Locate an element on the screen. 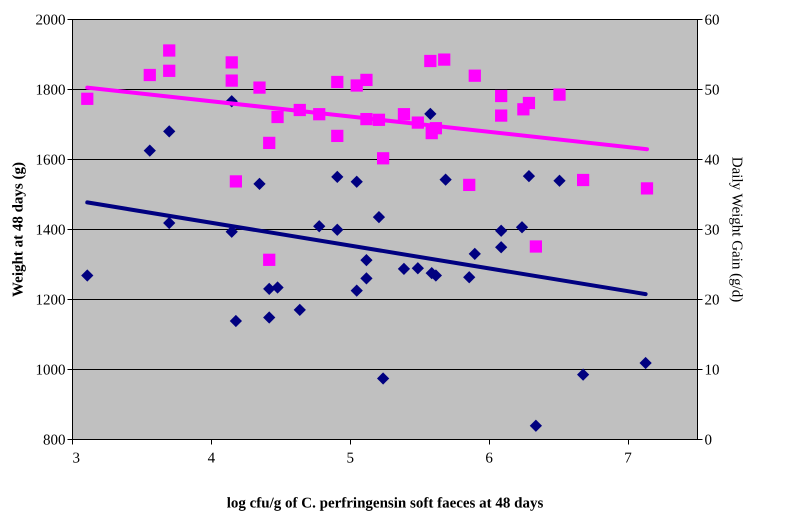 The image size is (797, 524). y-tick-label: 1600 is located at coordinates (51, 160).